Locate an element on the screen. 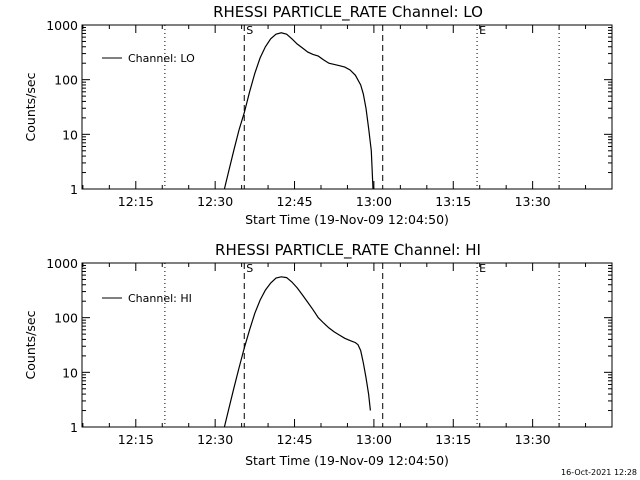 The width and height of the screenshot is (640, 480). chart-title: RHESSI PARTICLE_RATE Channel: HI is located at coordinates (348, 250).